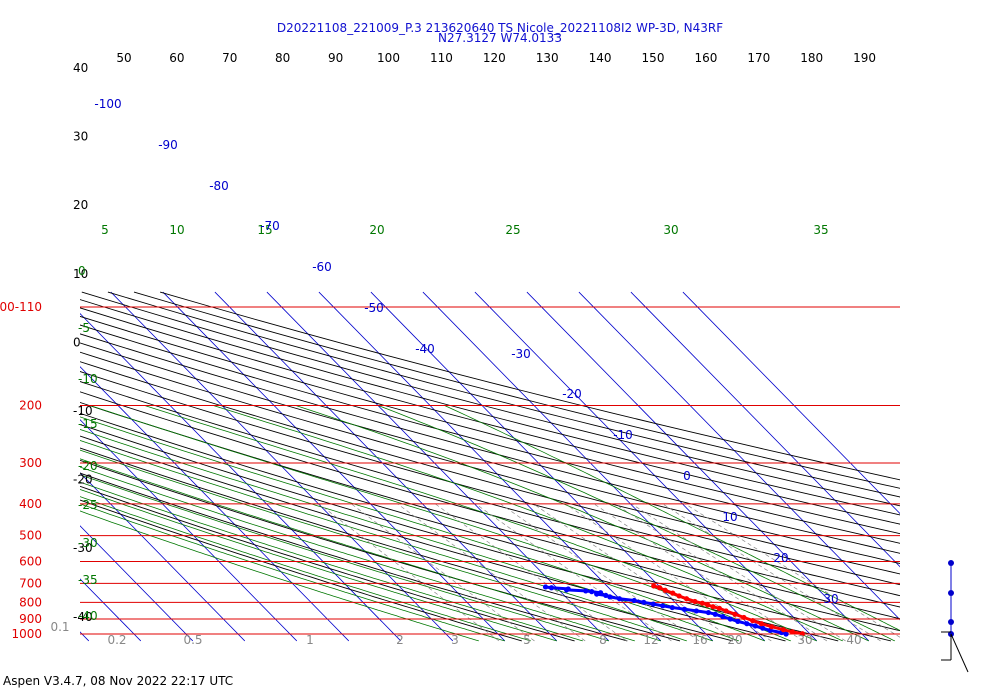  Describe the element at coordinates (30, 536) in the screenshot. I see `pressure-label: 500` at that location.